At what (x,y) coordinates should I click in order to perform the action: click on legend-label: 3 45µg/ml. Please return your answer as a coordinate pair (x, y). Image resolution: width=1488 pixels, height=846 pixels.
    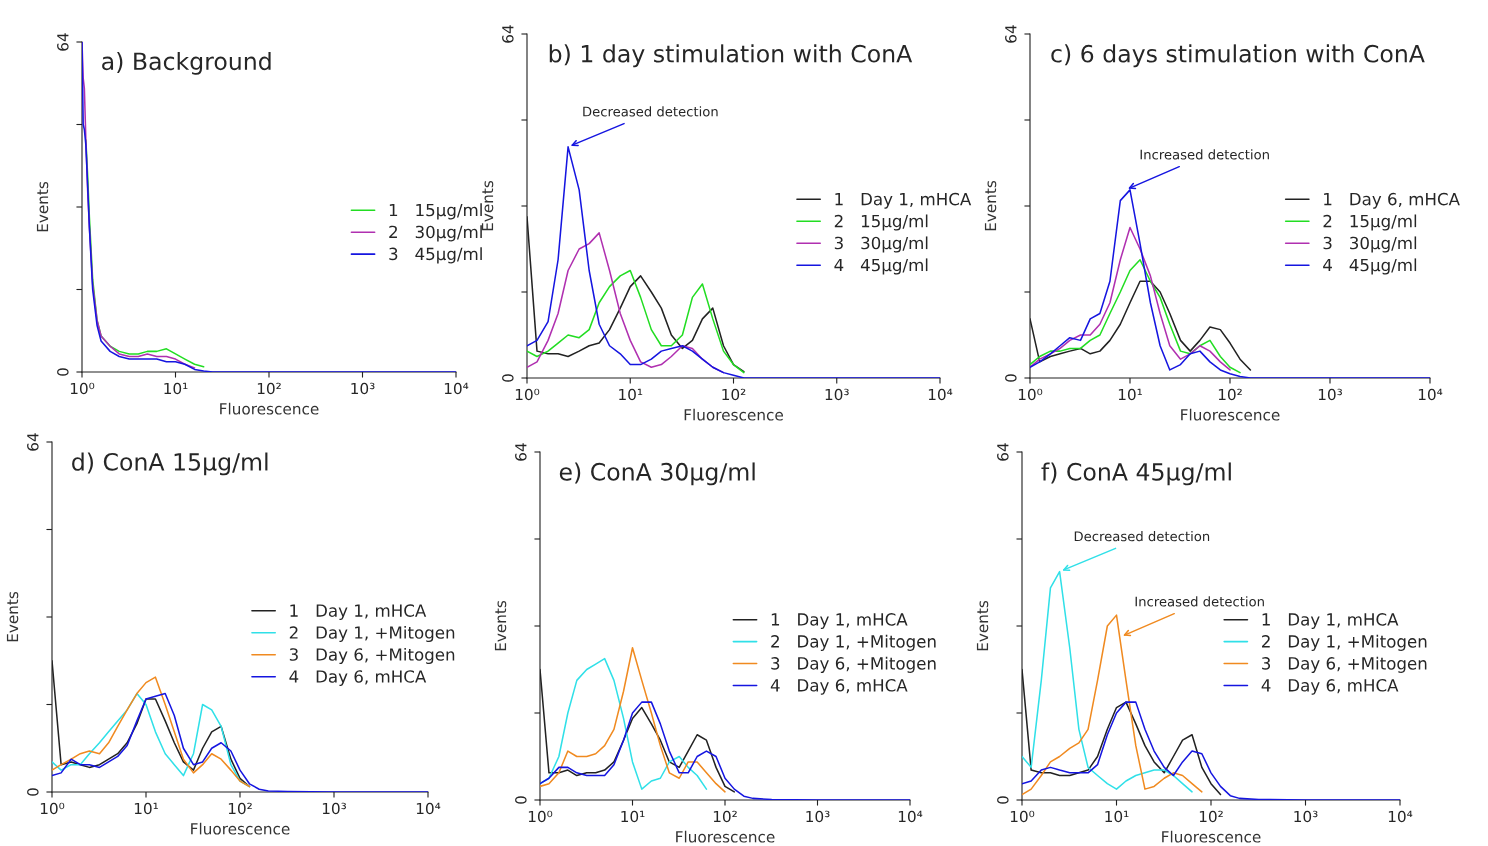
    Looking at the image, I should click on (435, 255).